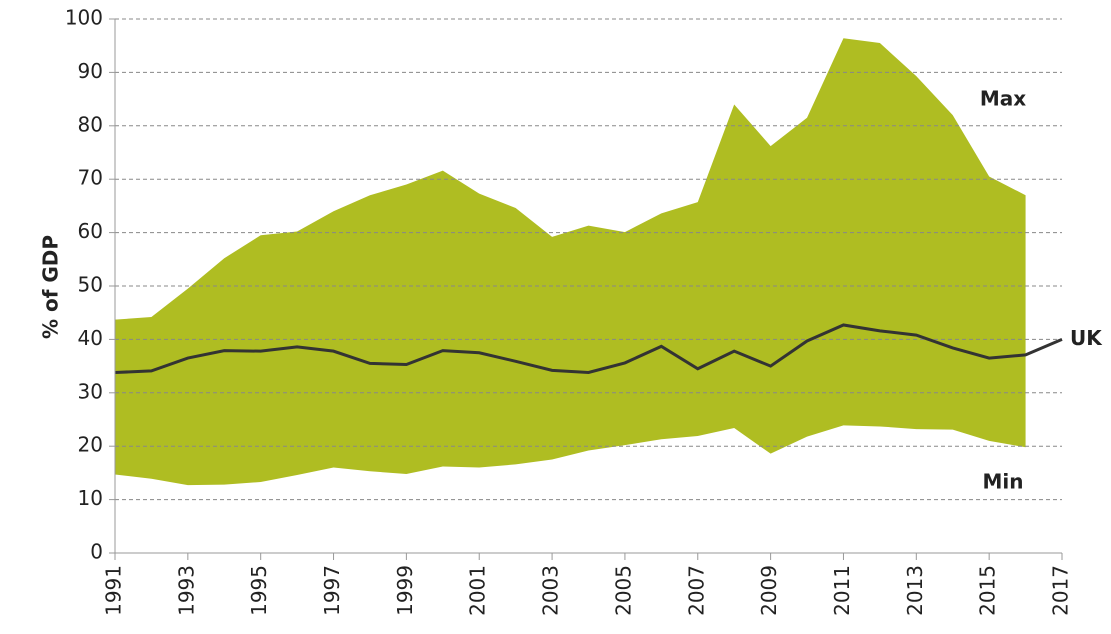 This screenshot has height=634, width=1111. I want to click on y-tick-label: 80, so click(90, 124).